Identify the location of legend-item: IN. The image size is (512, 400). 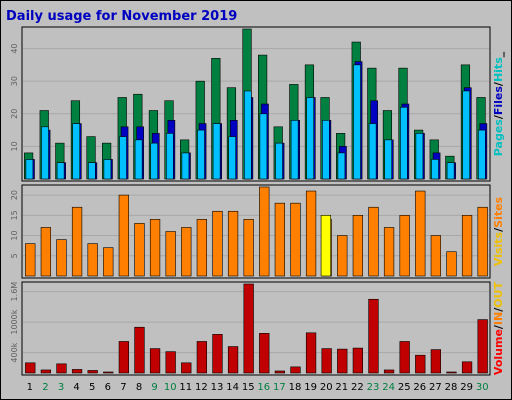
(498, 318).